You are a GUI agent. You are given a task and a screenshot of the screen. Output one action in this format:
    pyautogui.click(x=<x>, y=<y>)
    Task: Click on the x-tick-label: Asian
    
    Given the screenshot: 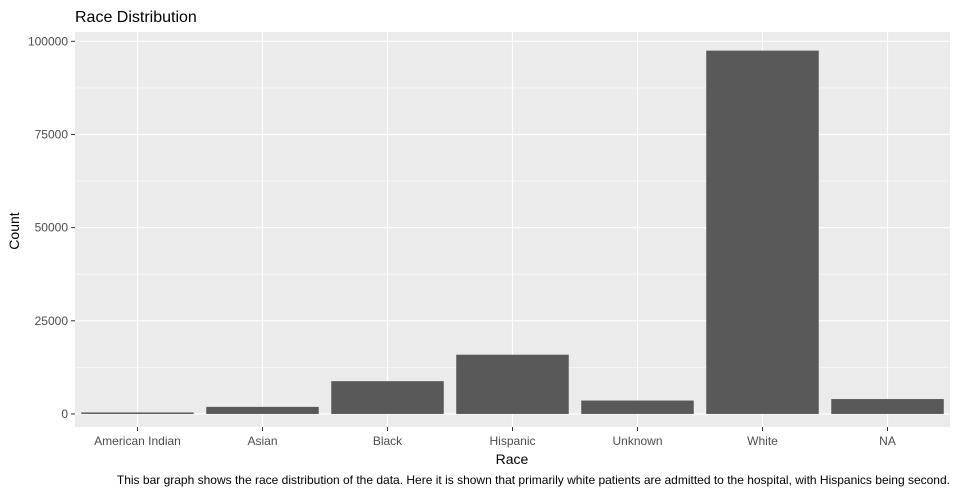 What is the action you would take?
    pyautogui.click(x=262, y=441)
    